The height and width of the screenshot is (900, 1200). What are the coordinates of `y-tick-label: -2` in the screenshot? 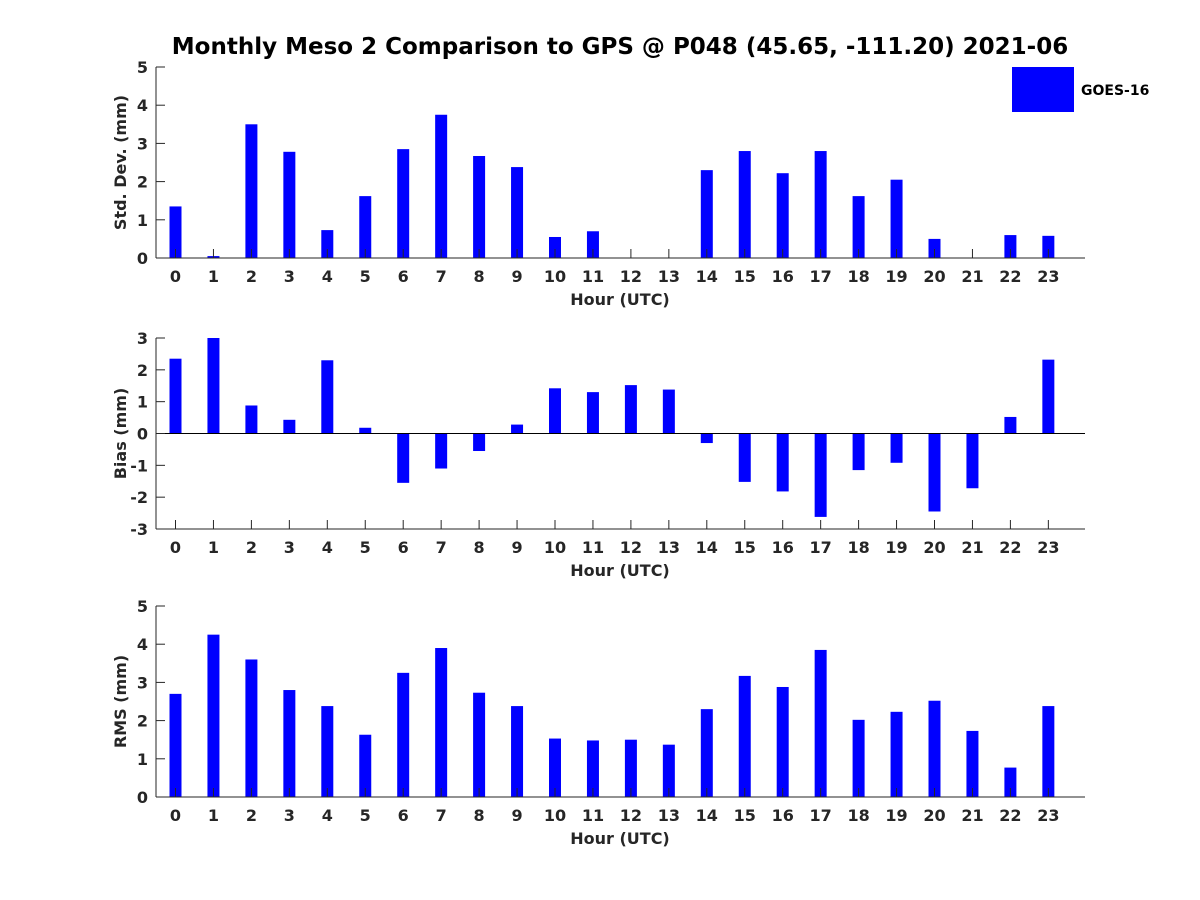 It's located at (139, 497).